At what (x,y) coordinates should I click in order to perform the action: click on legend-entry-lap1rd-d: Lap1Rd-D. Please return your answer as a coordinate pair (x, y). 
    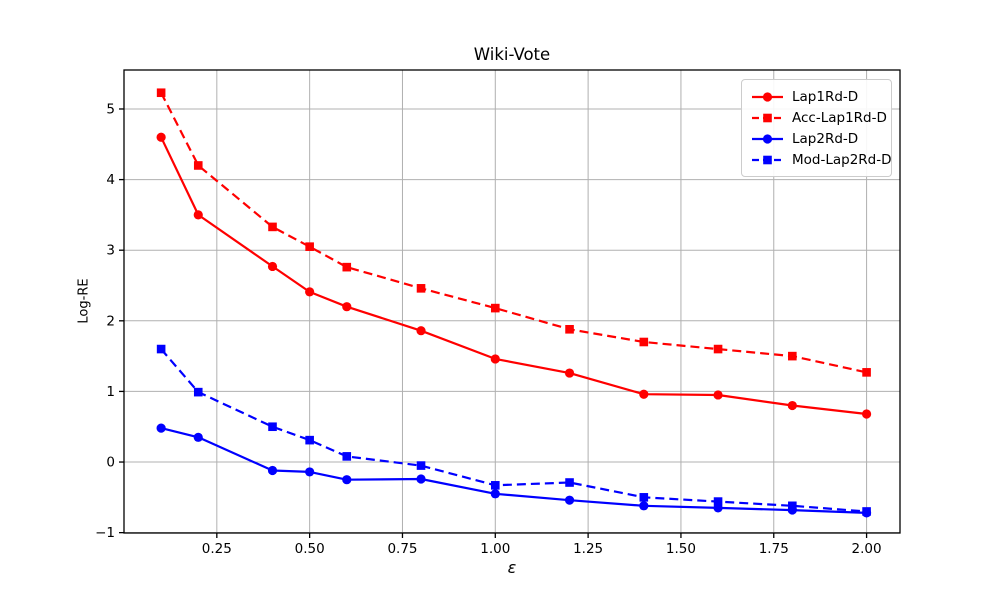
    Looking at the image, I should click on (816, 96).